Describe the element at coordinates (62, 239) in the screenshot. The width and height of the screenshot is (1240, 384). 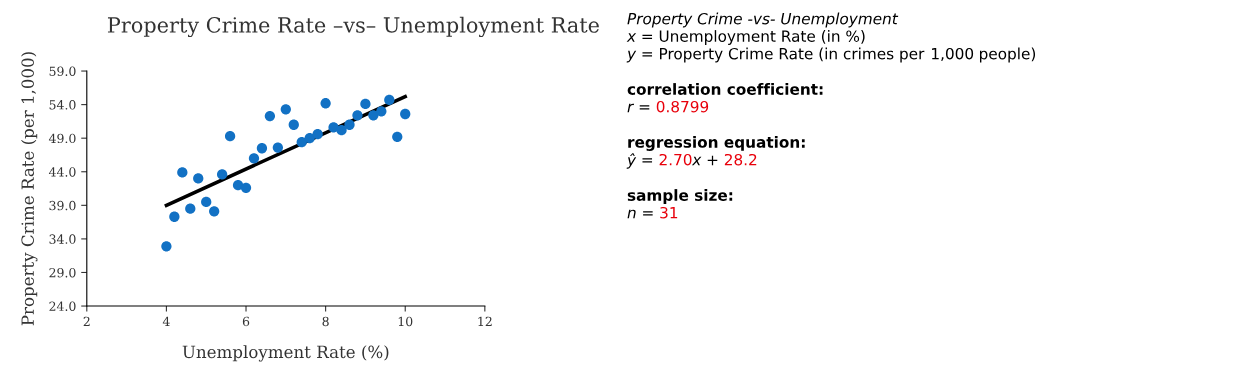
I see `y-tick-label: 34.0` at that location.